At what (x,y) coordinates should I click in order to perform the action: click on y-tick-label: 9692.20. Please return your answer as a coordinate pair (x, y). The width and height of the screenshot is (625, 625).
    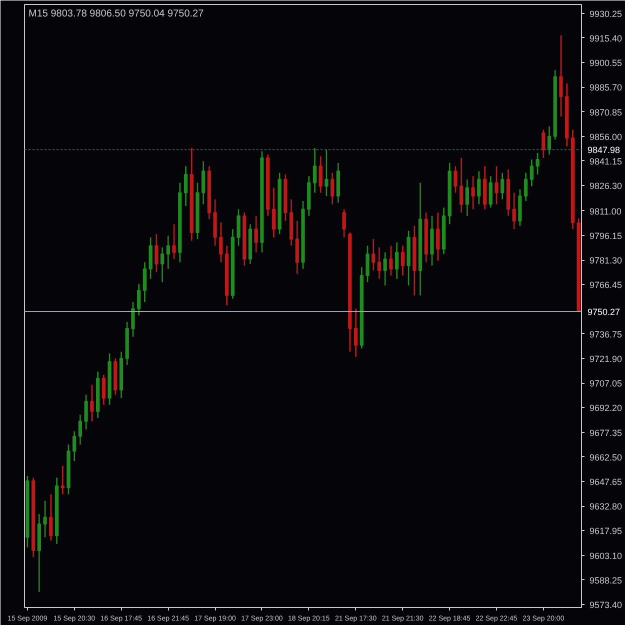
    Looking at the image, I should click on (606, 408).